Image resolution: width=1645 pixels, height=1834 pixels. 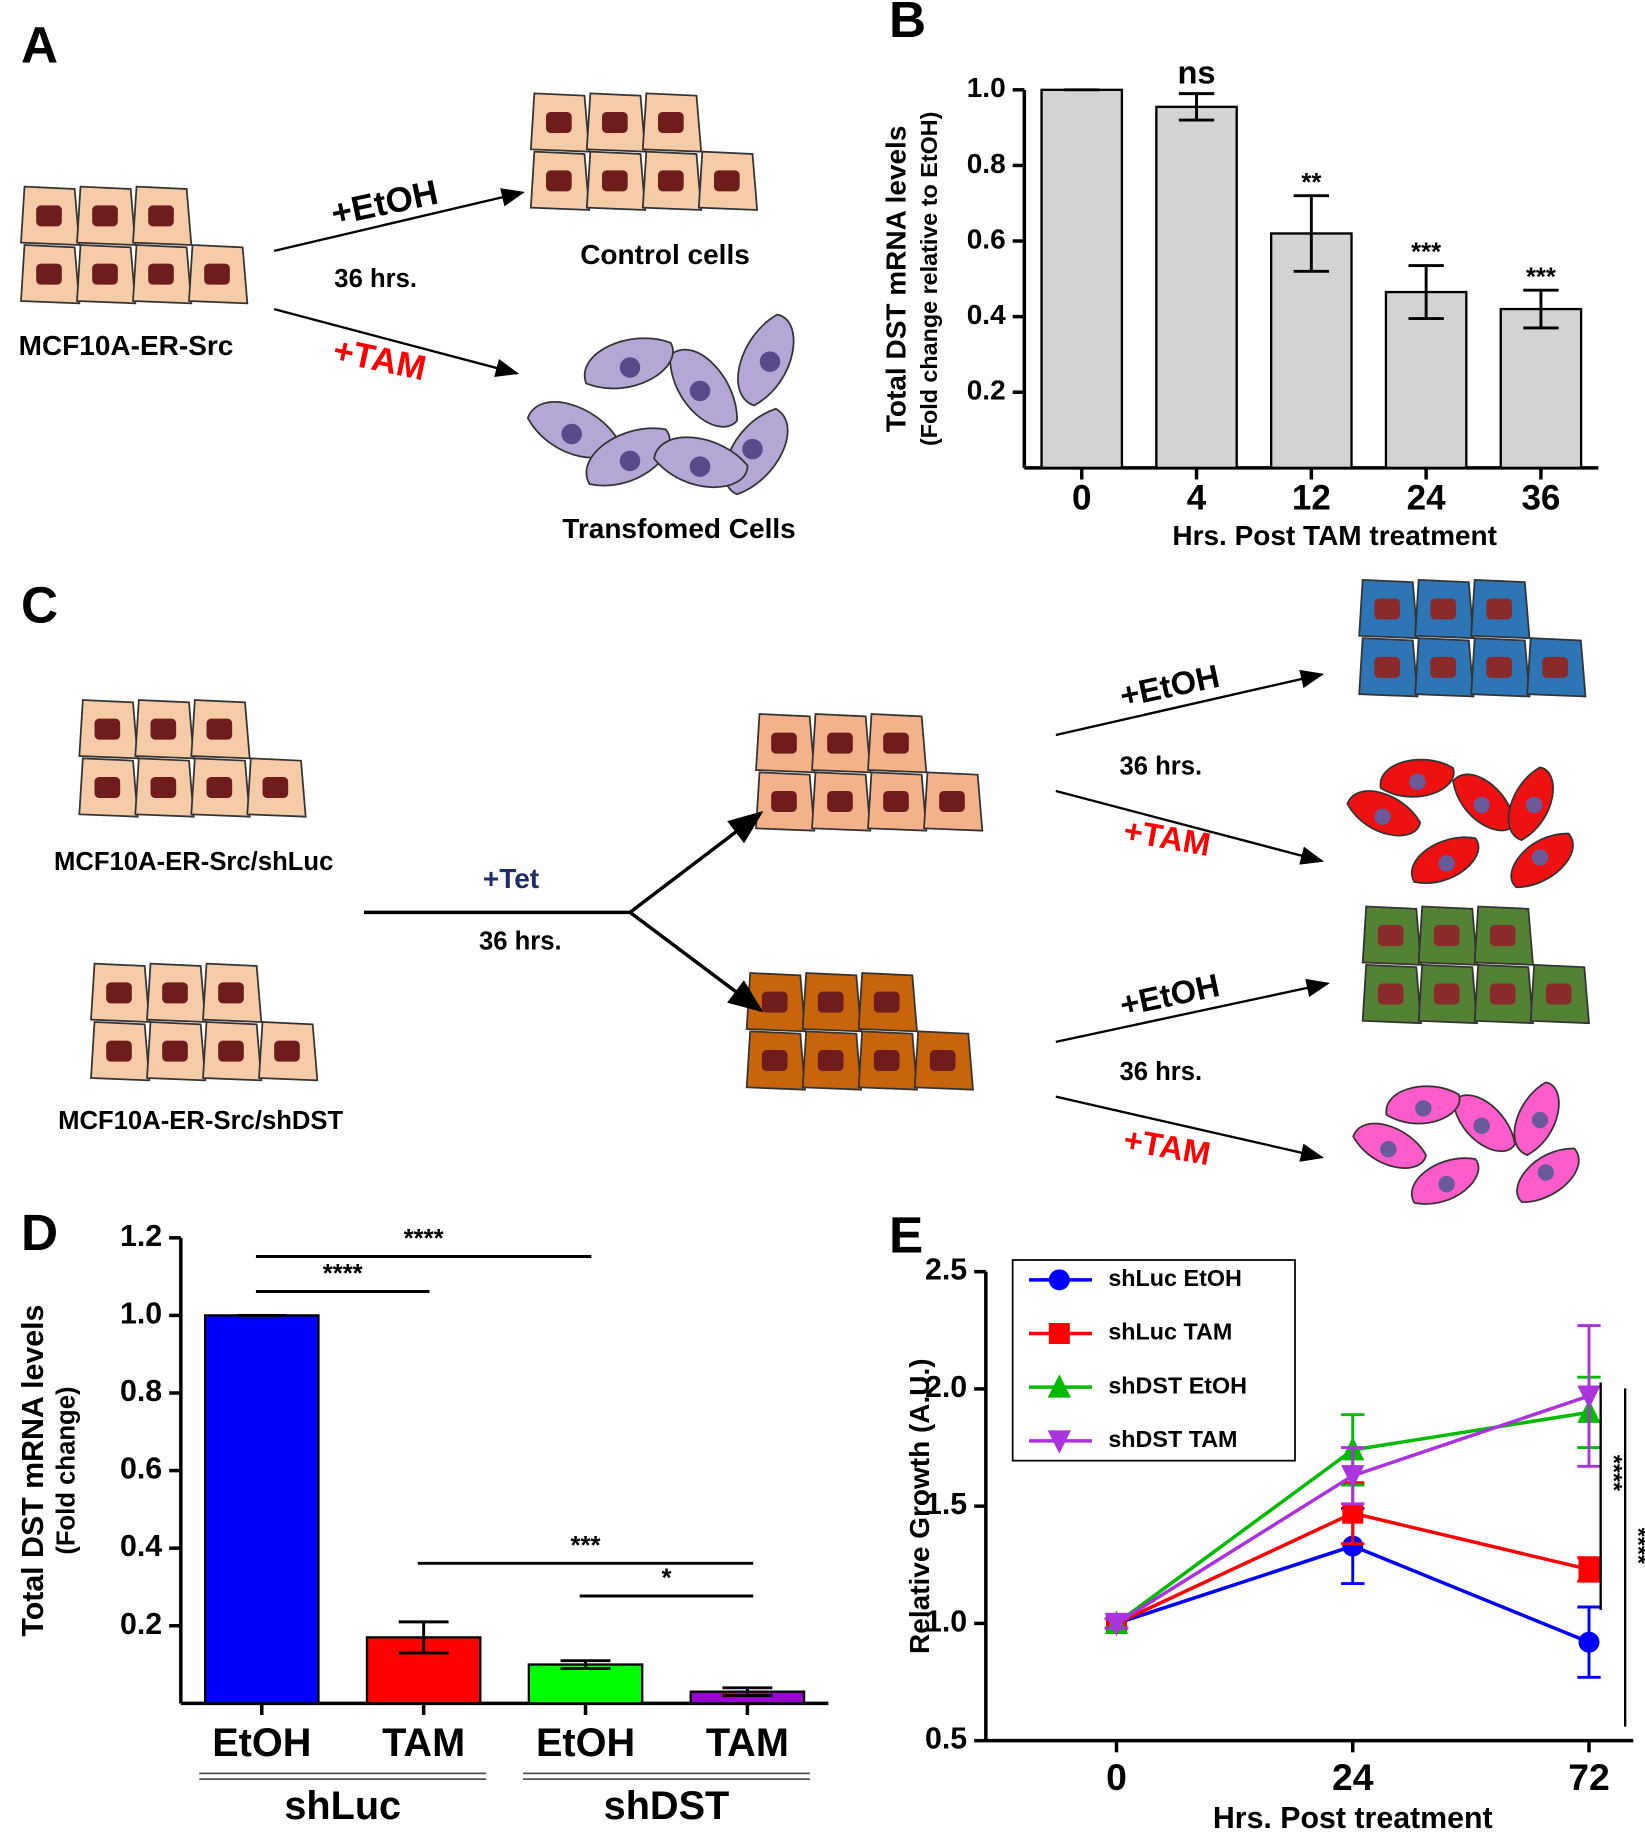 What do you see at coordinates (747, 1743) in the screenshot?
I see `x-tick-label: TAM` at bounding box center [747, 1743].